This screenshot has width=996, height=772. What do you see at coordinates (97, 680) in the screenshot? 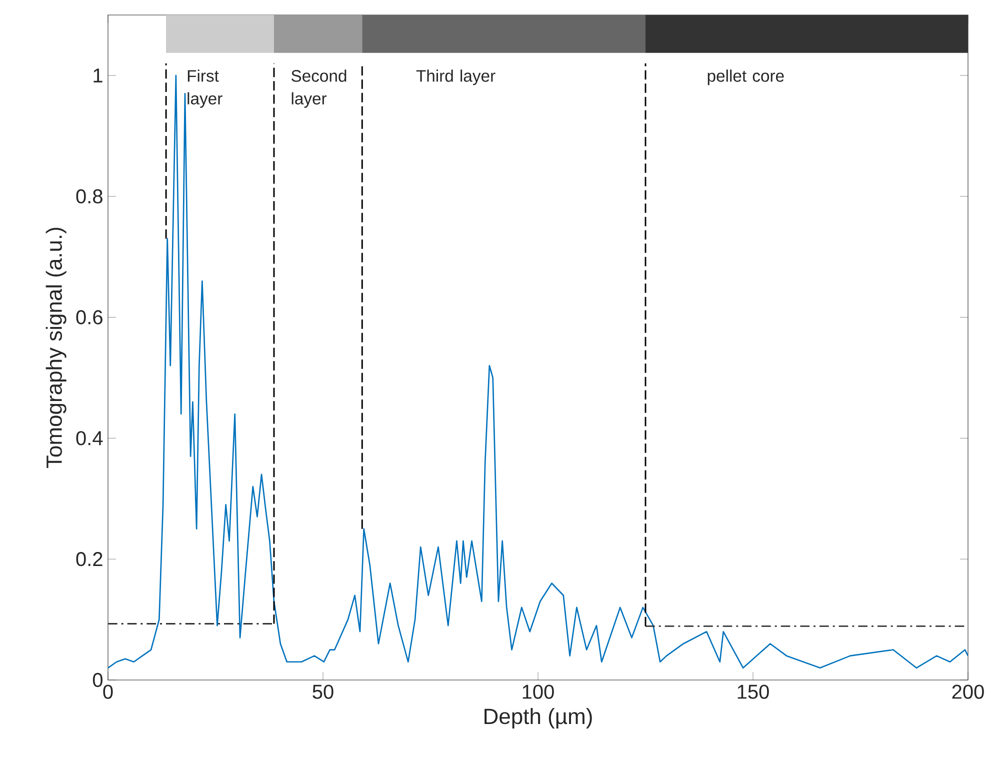
I see `y-tick-label: 0` at bounding box center [97, 680].